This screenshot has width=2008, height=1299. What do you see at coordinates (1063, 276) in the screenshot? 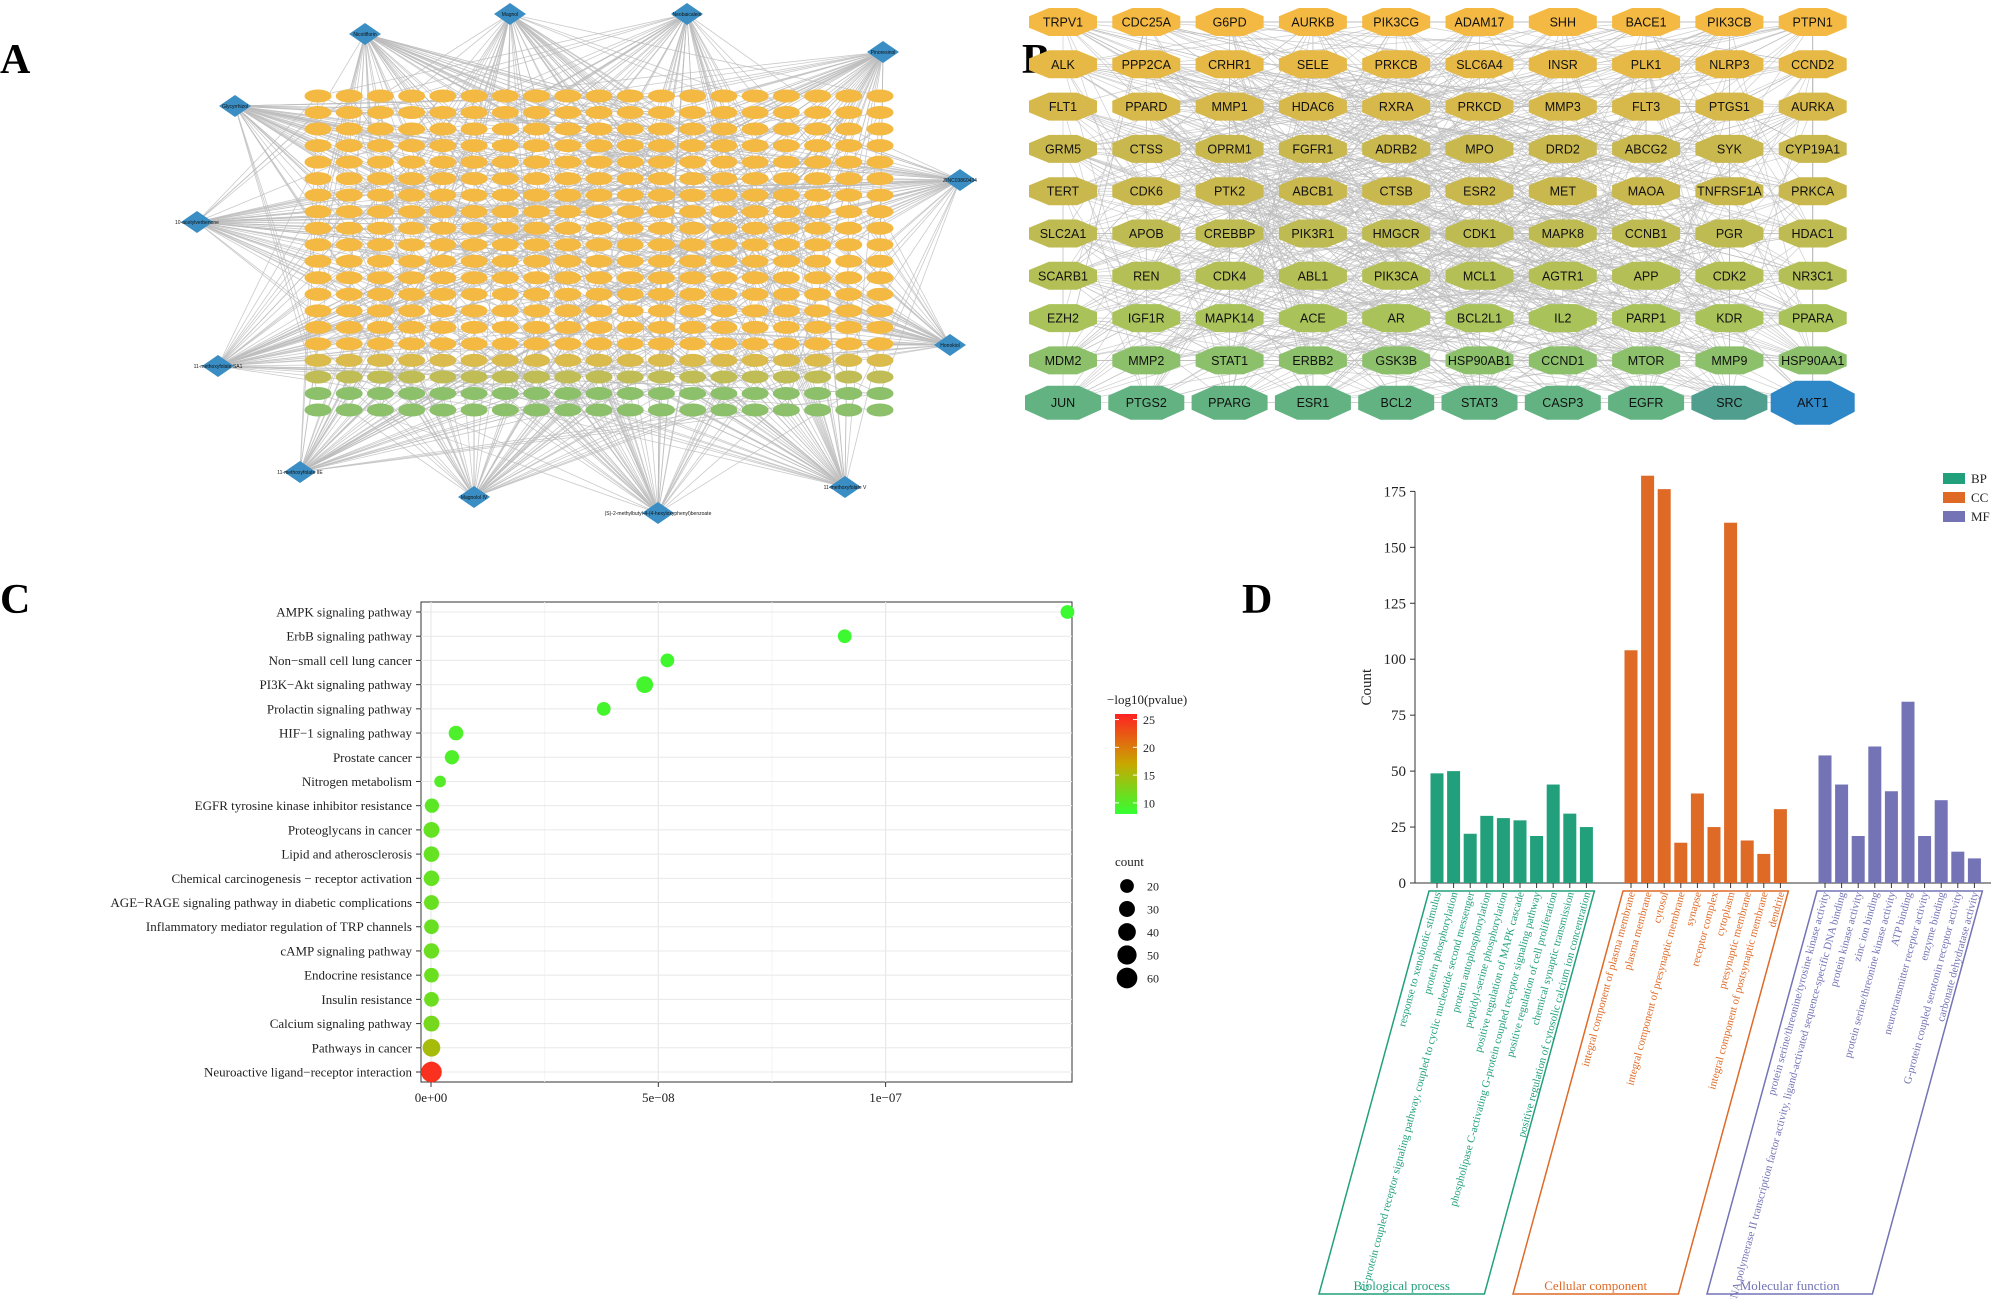
I see `gene-label: SCARB1` at bounding box center [1063, 276].